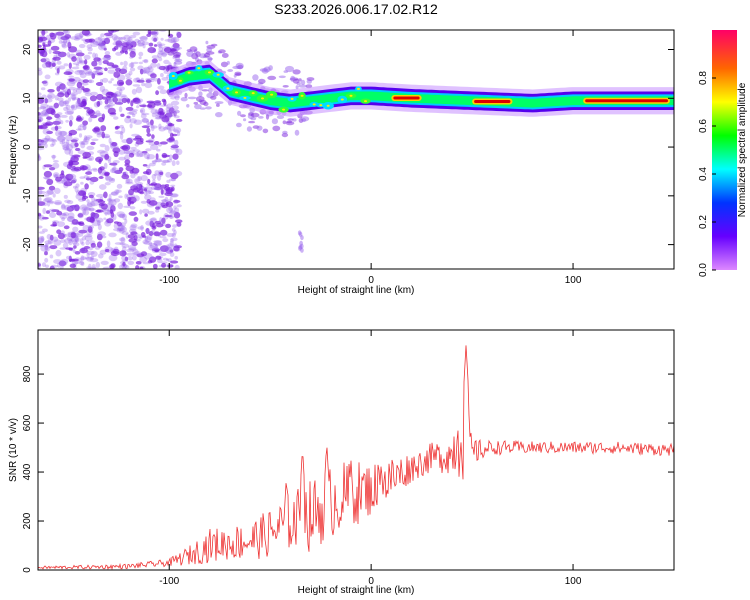  I want to click on snr-x-label: Height of straight line (km), so click(356, 590).